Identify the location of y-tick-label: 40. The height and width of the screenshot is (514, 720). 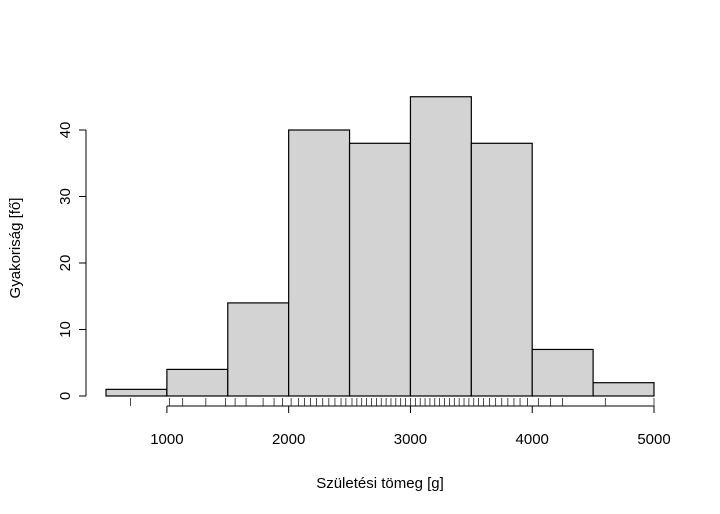
(65, 130).